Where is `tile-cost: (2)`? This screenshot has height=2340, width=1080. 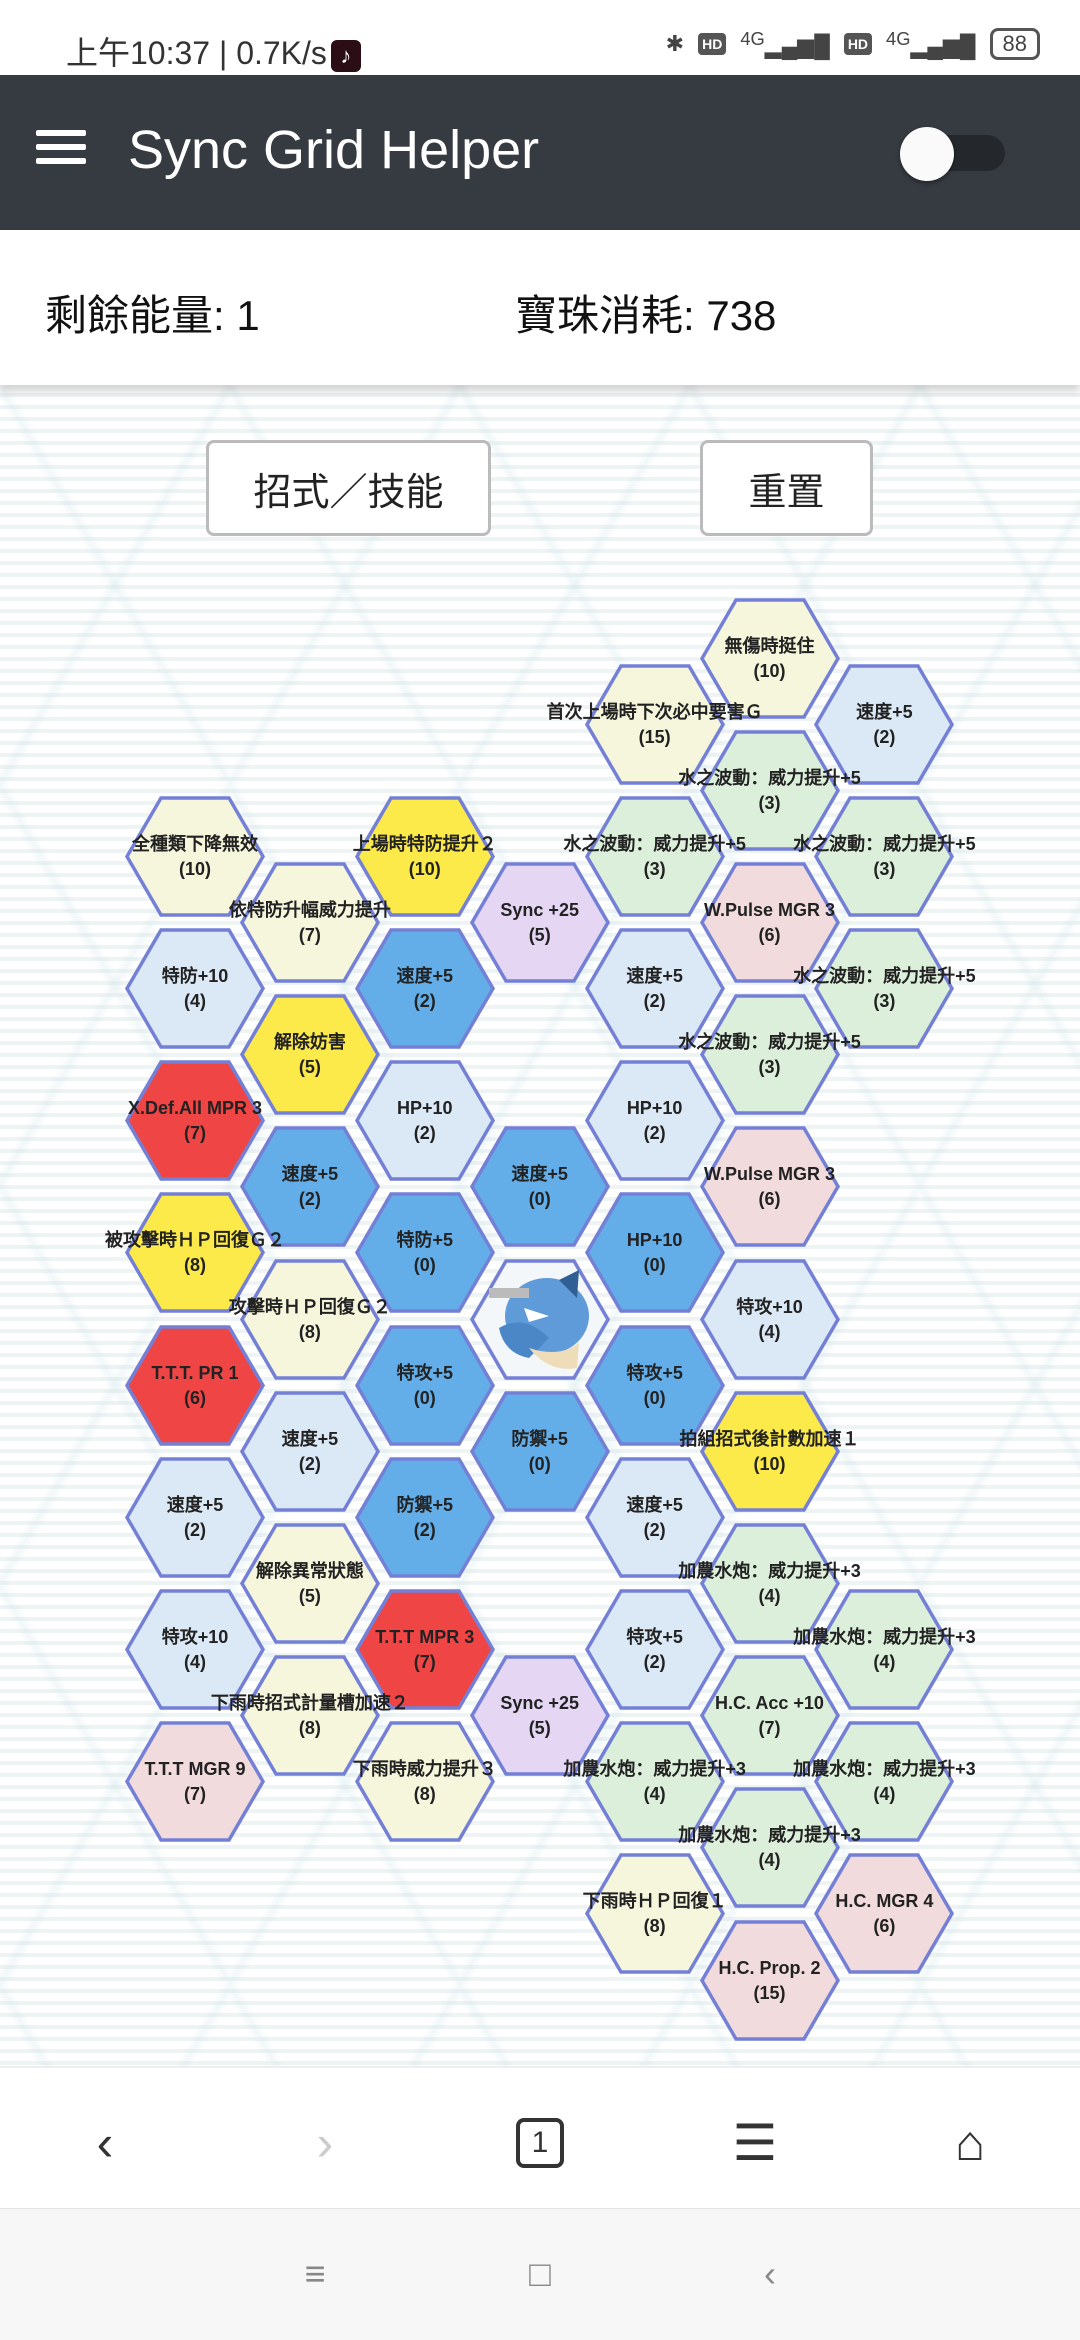 tile-cost: (2) is located at coordinates (654, 1133).